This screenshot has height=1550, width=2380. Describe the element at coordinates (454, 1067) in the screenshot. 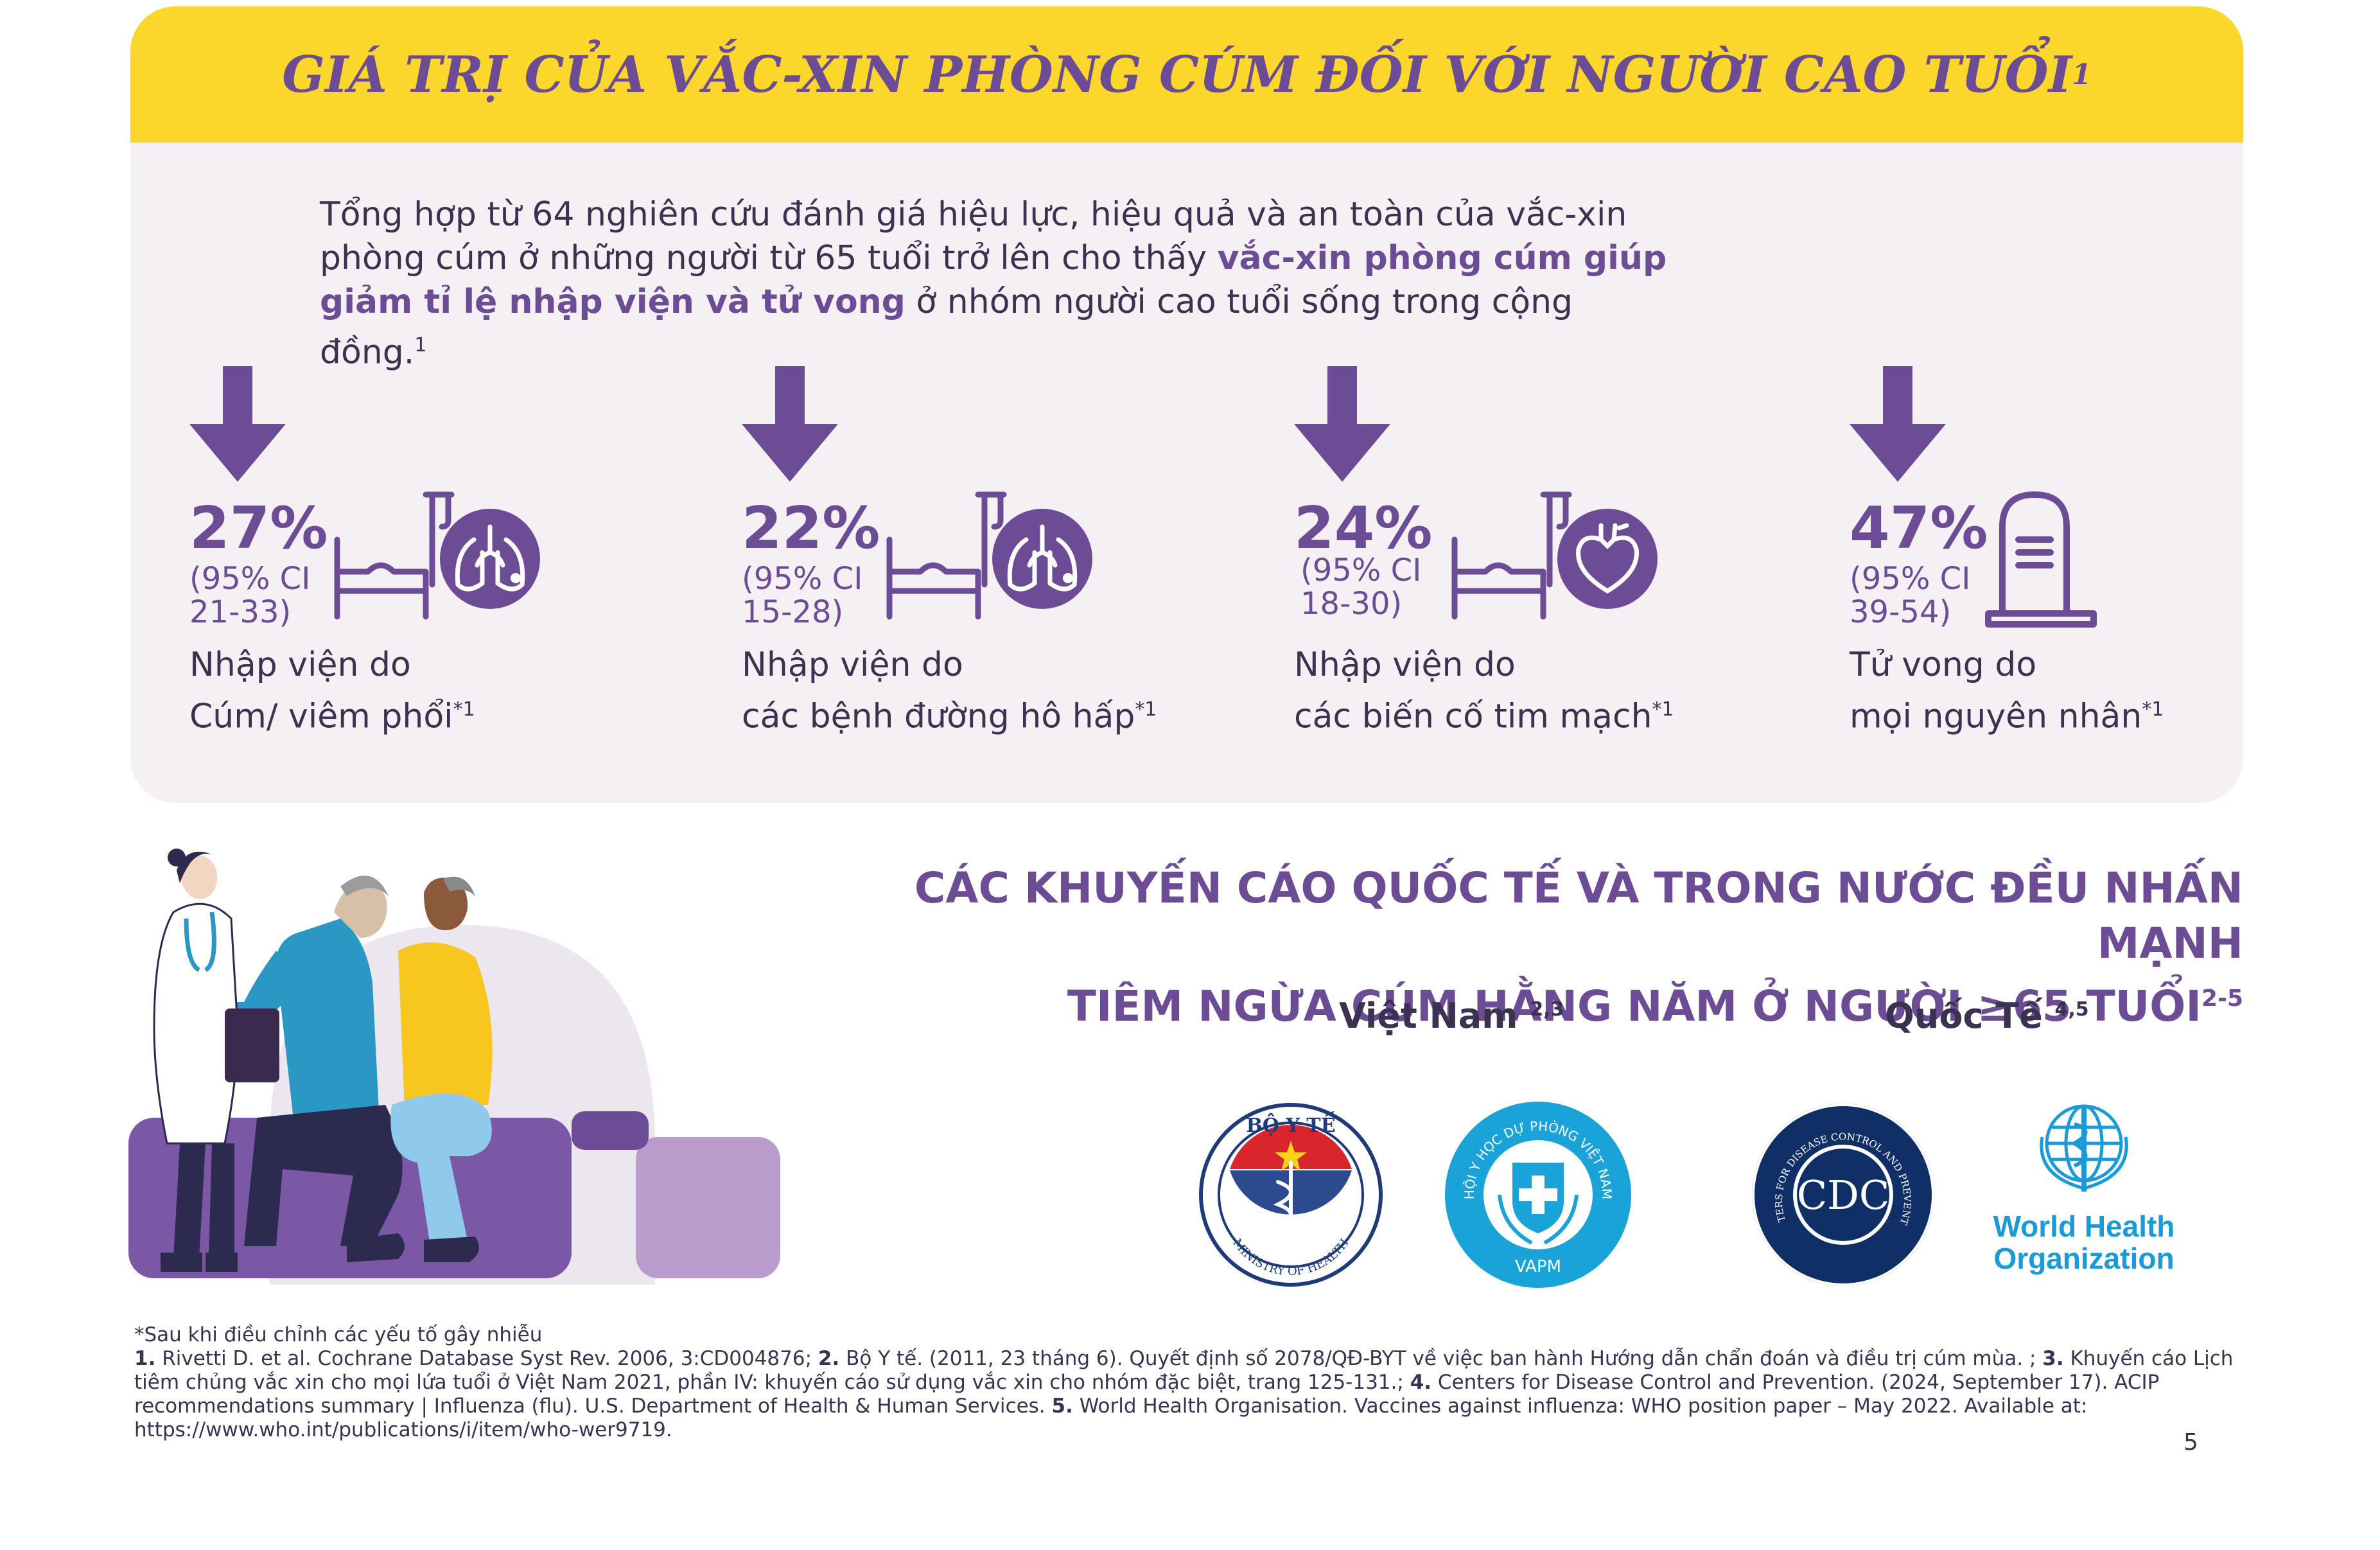

I see `elderly-patients-with-doctor-illustration` at that location.